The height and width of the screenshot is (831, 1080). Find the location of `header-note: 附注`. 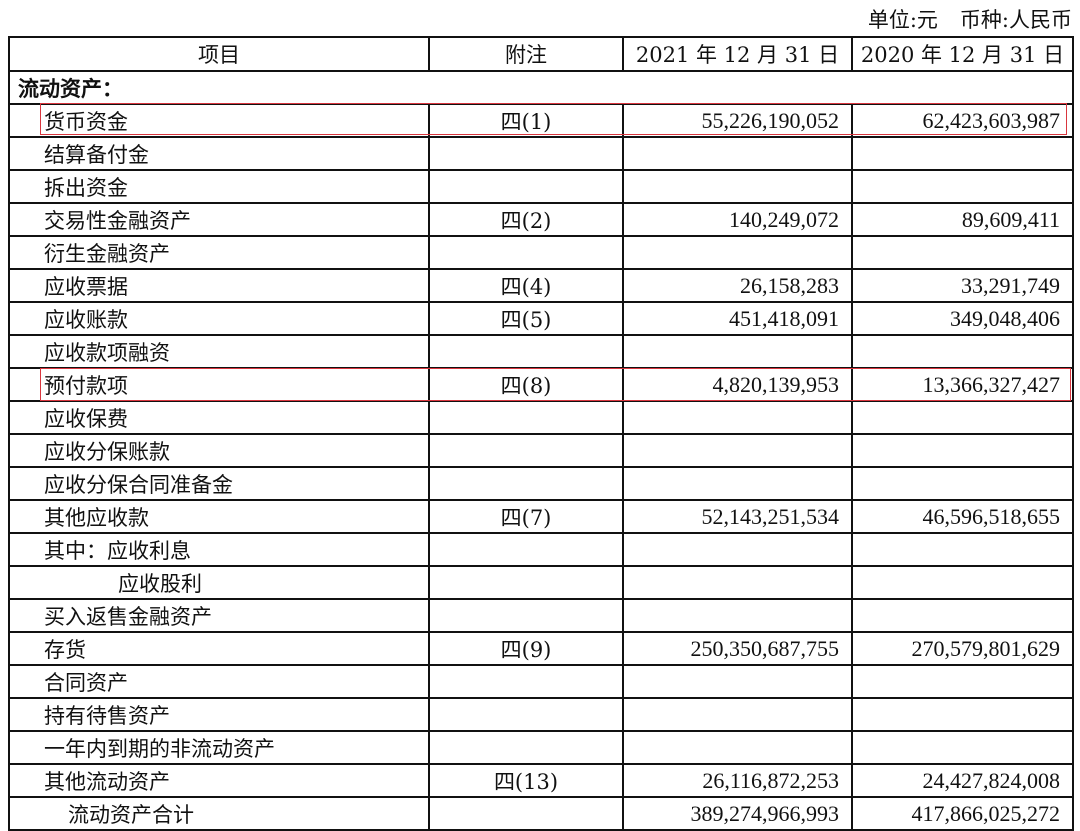

header-note: 附注 is located at coordinates (526, 54).